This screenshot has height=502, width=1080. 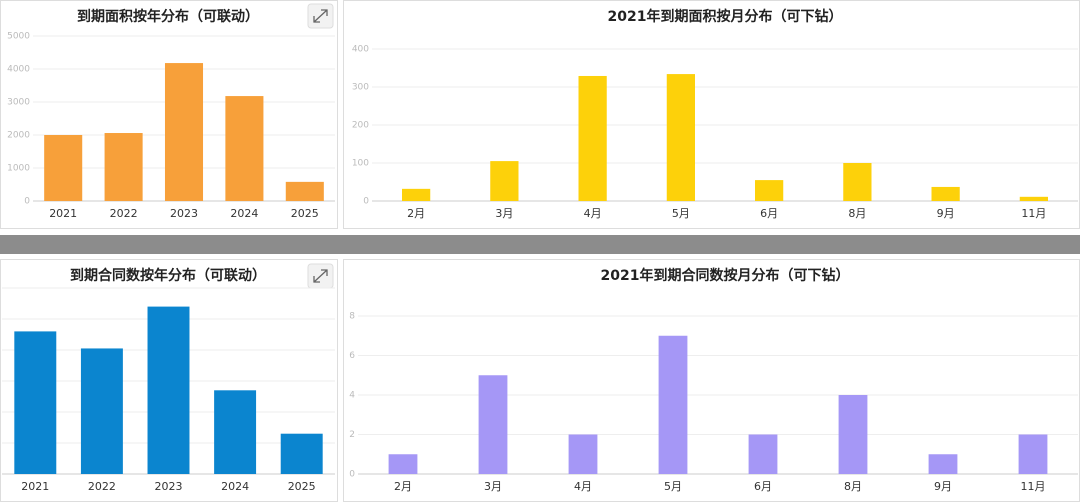 I want to click on y-tick-label: 4000, so click(x=18, y=70).